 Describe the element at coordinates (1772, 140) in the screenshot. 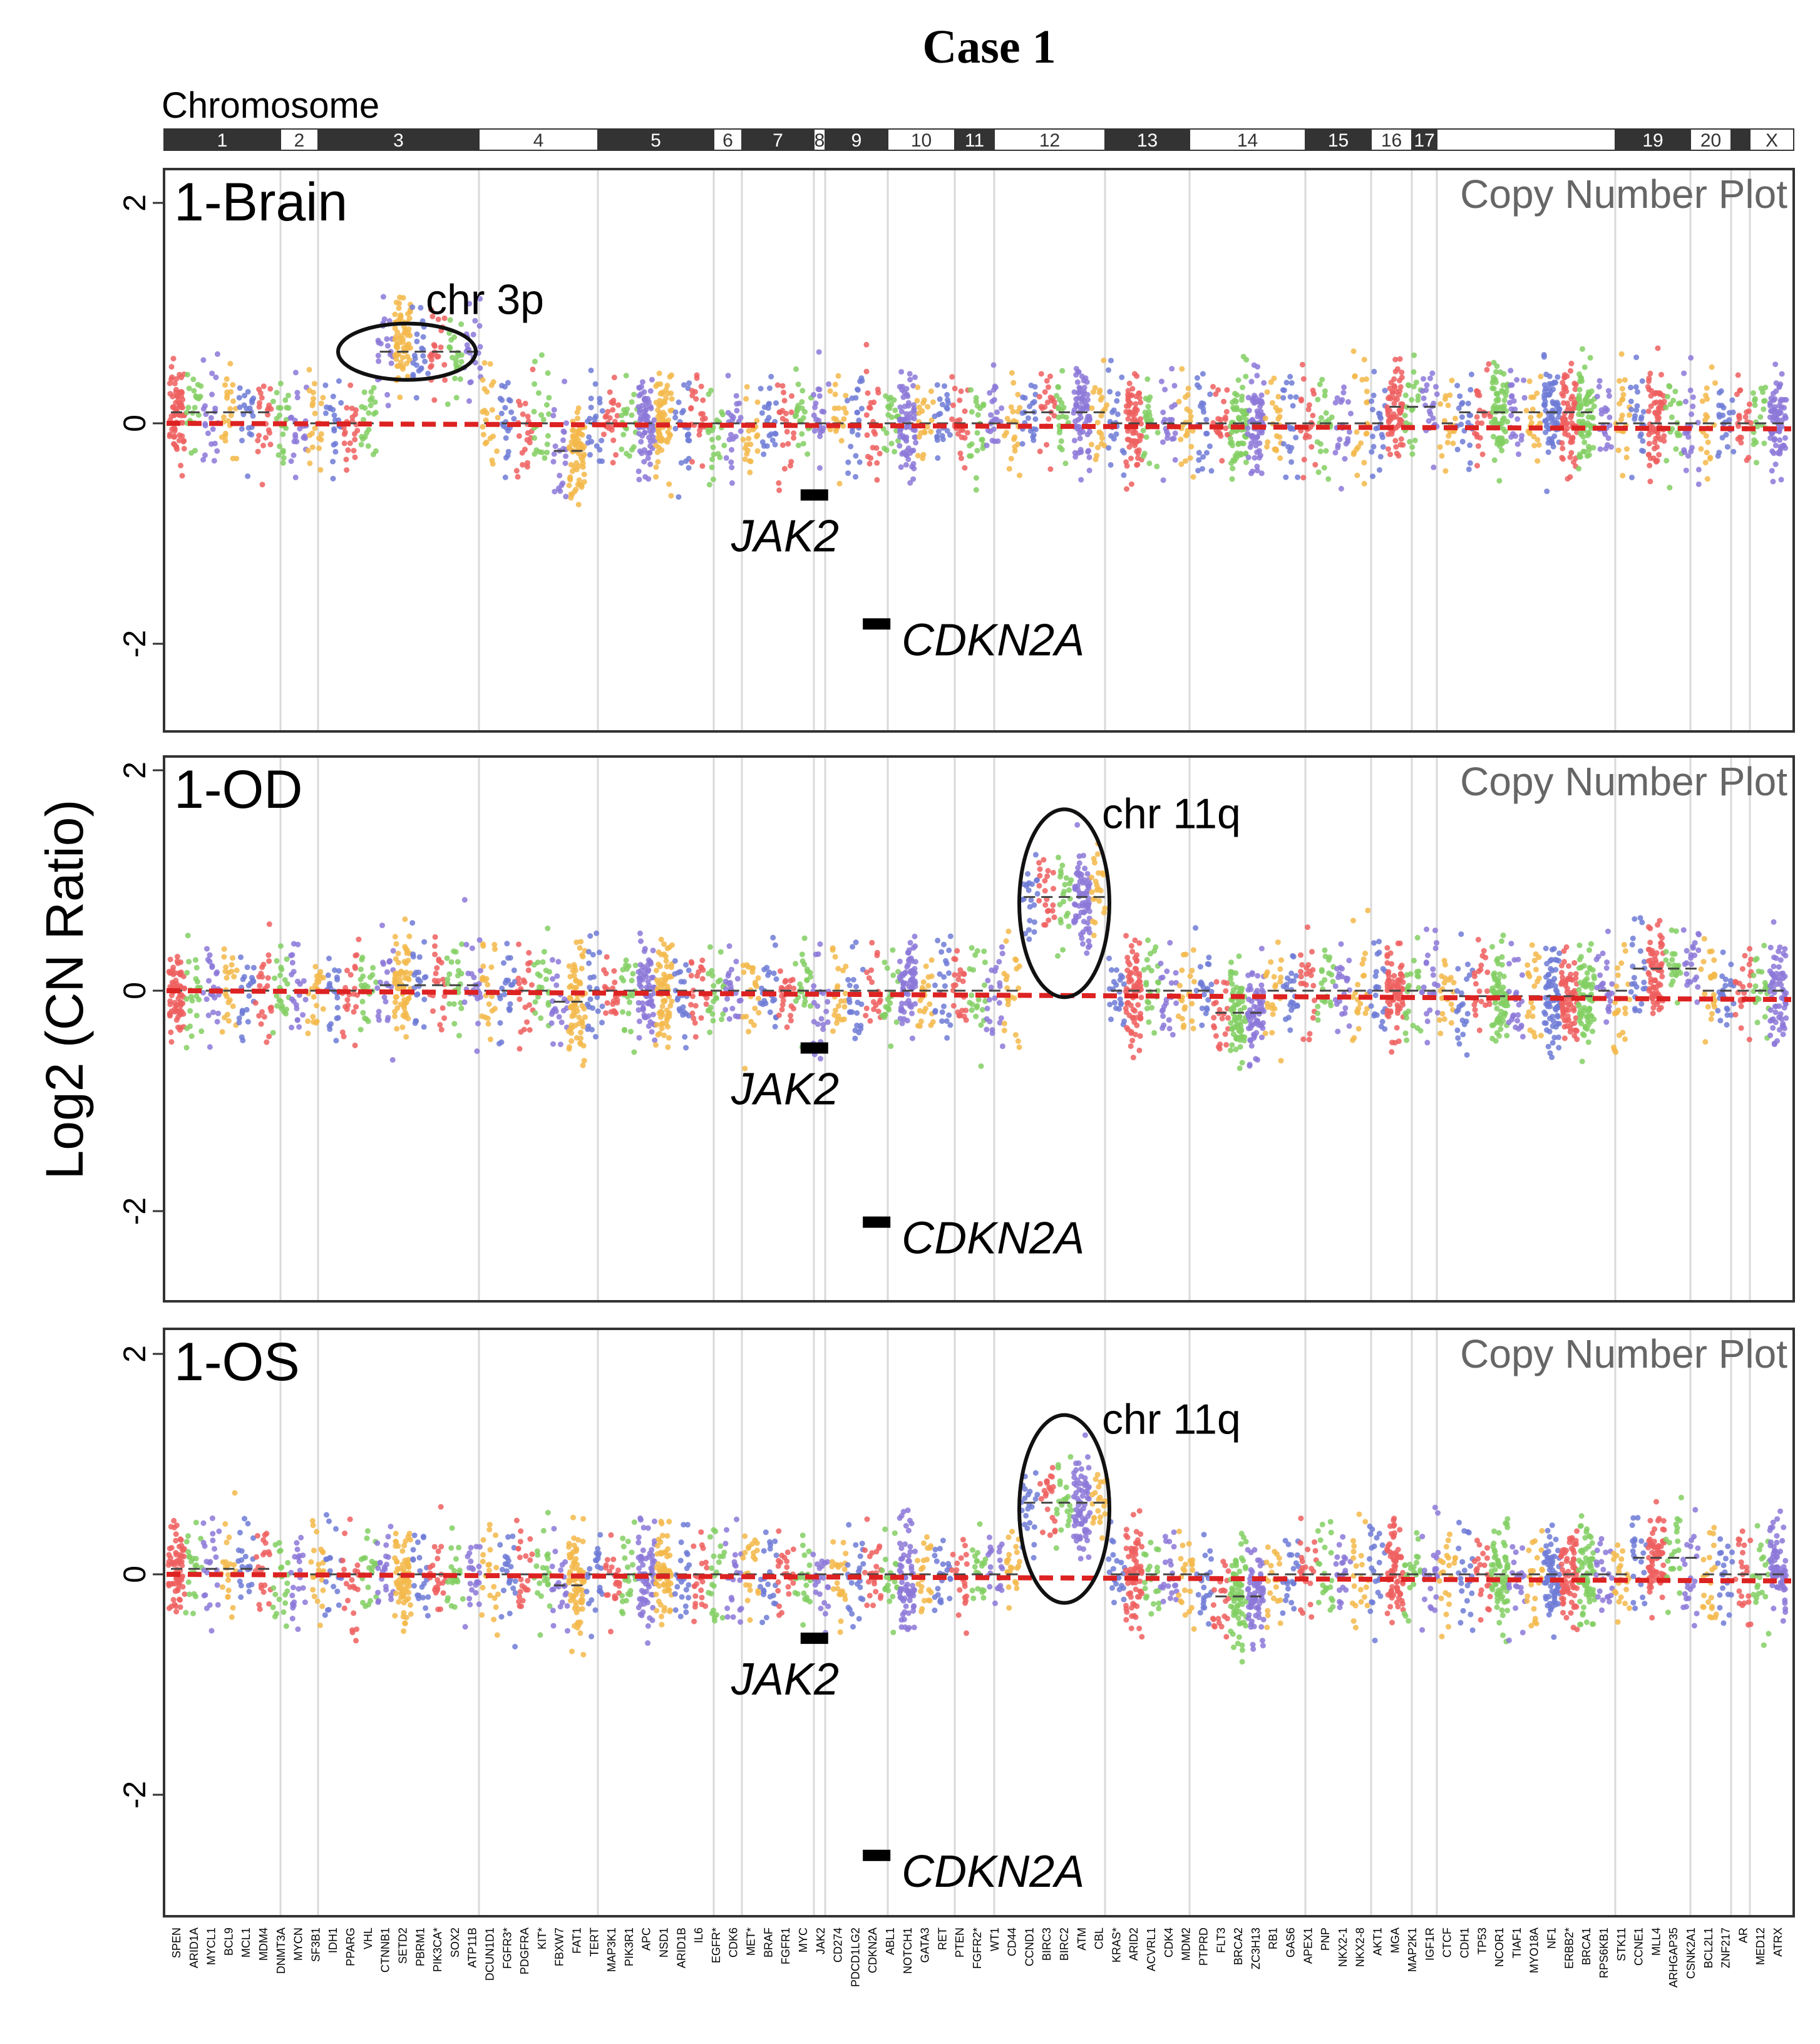

I see `chromosome-label-X: X` at that location.